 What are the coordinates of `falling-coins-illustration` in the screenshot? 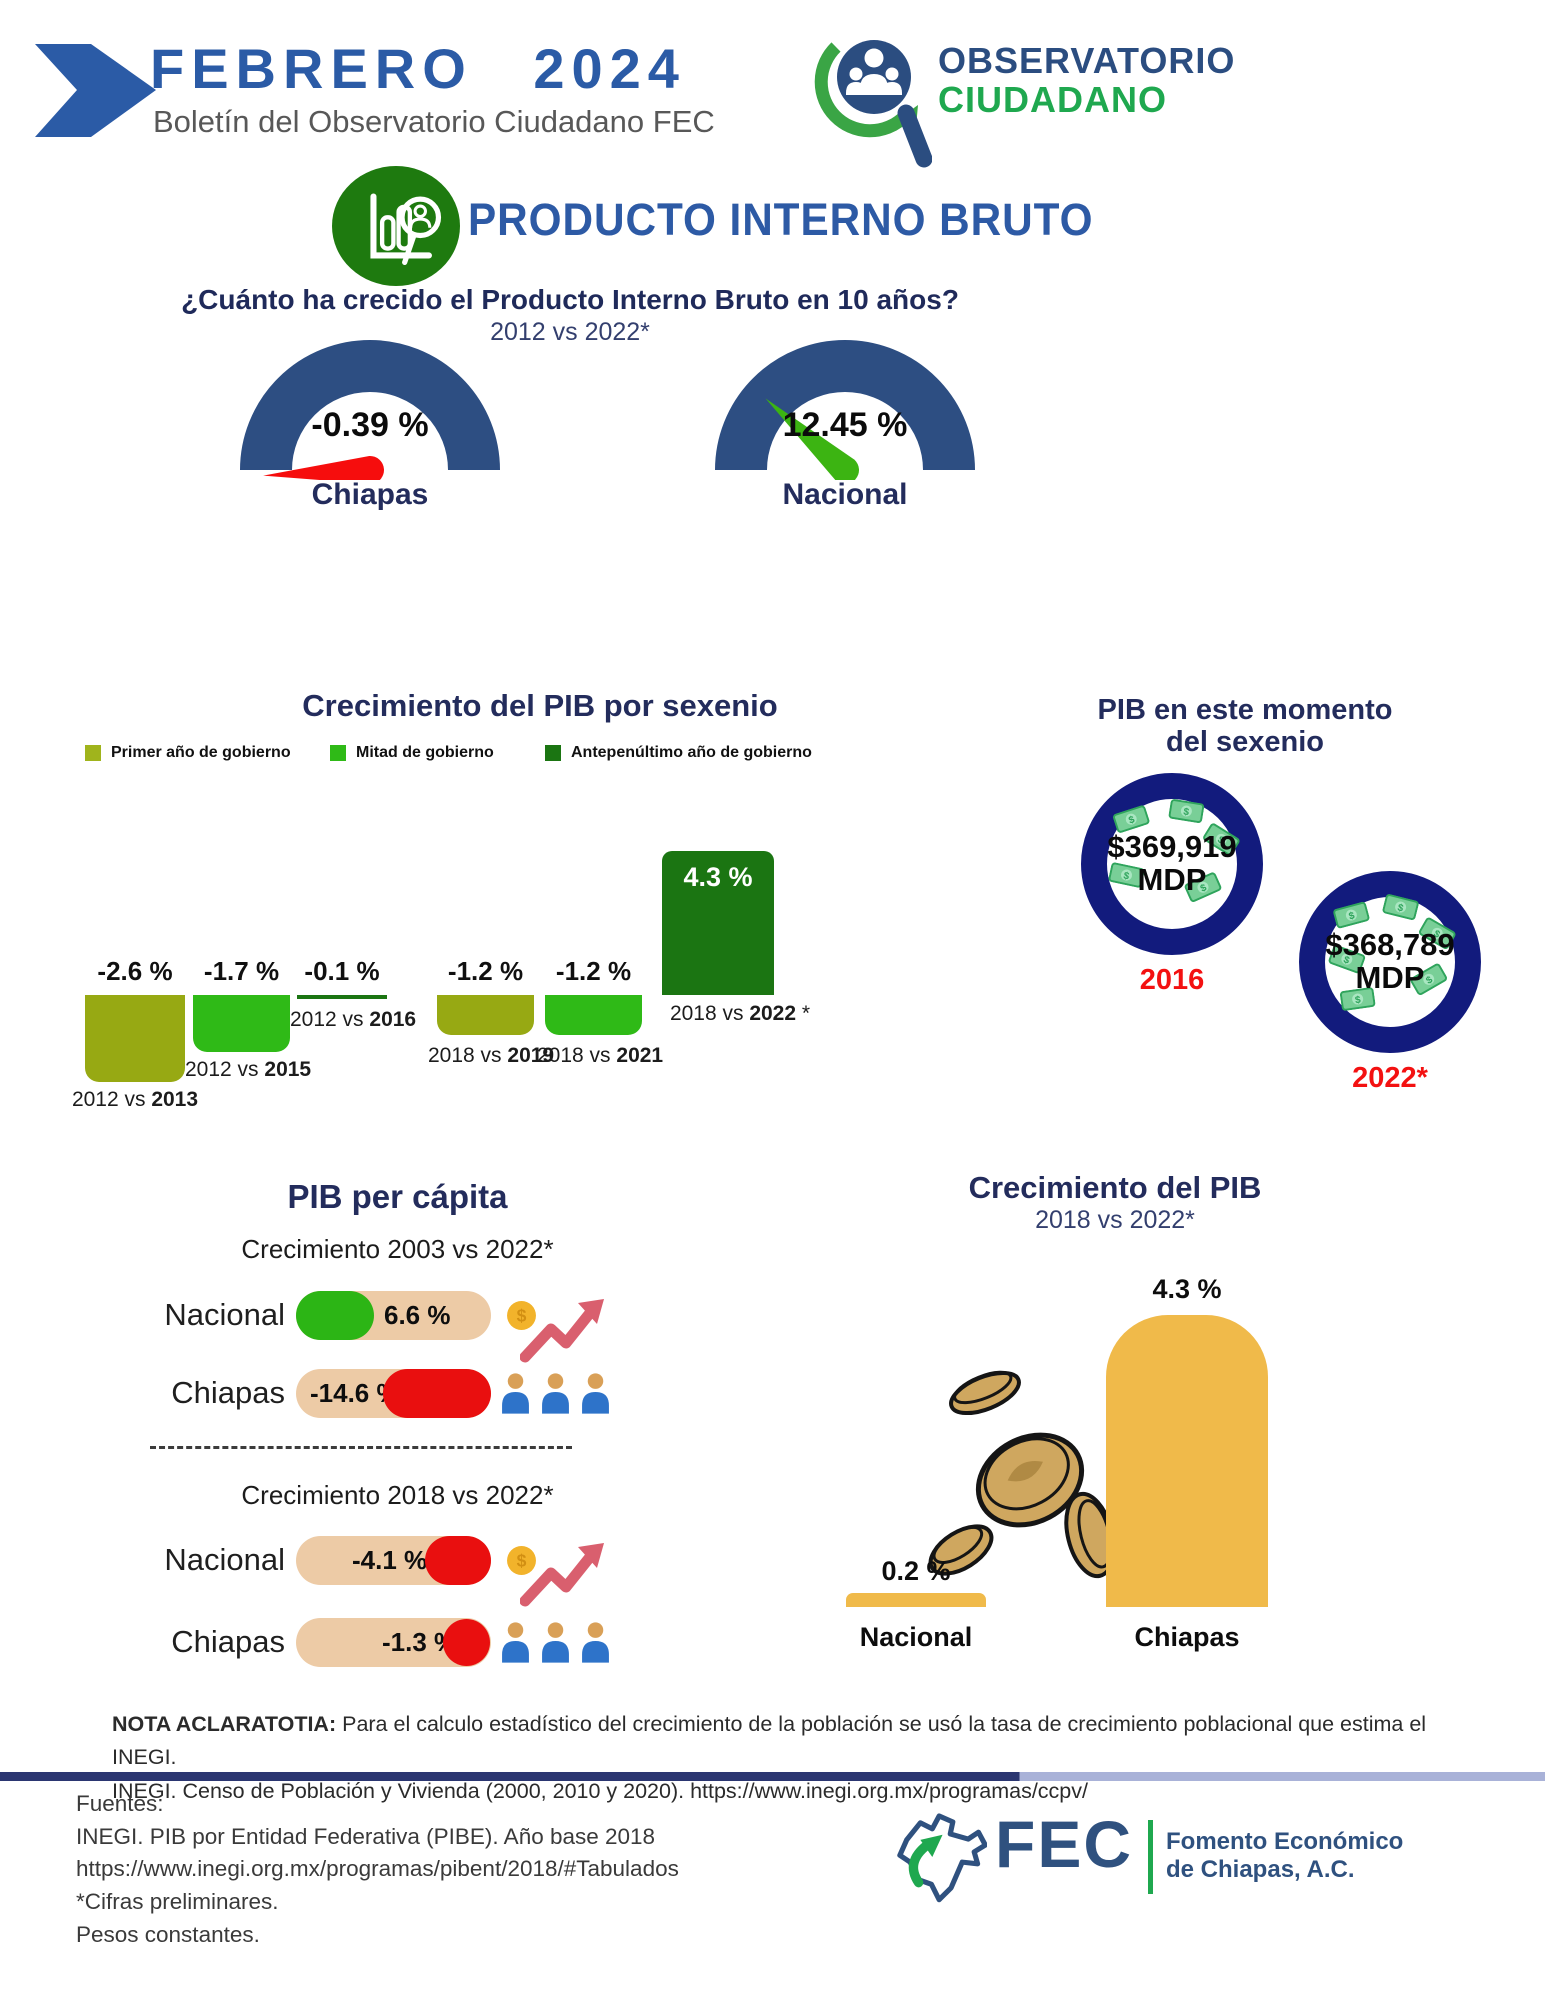 It's located at (1025, 1477).